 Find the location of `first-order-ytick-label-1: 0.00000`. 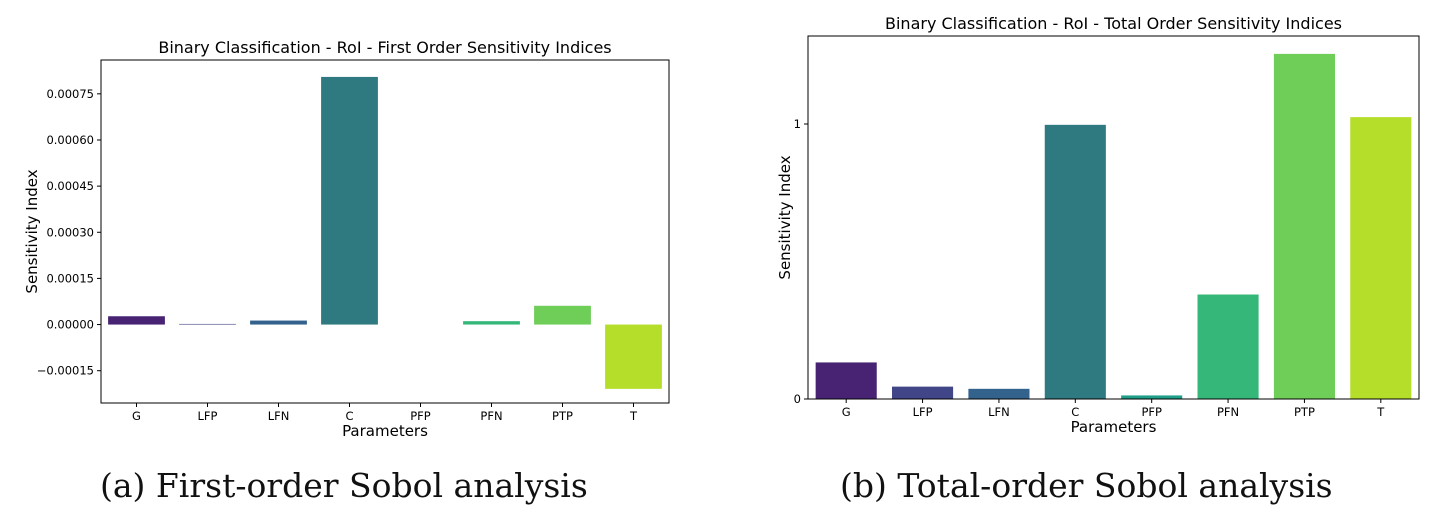

first-order-ytick-label-1: 0.00000 is located at coordinates (70, 325).